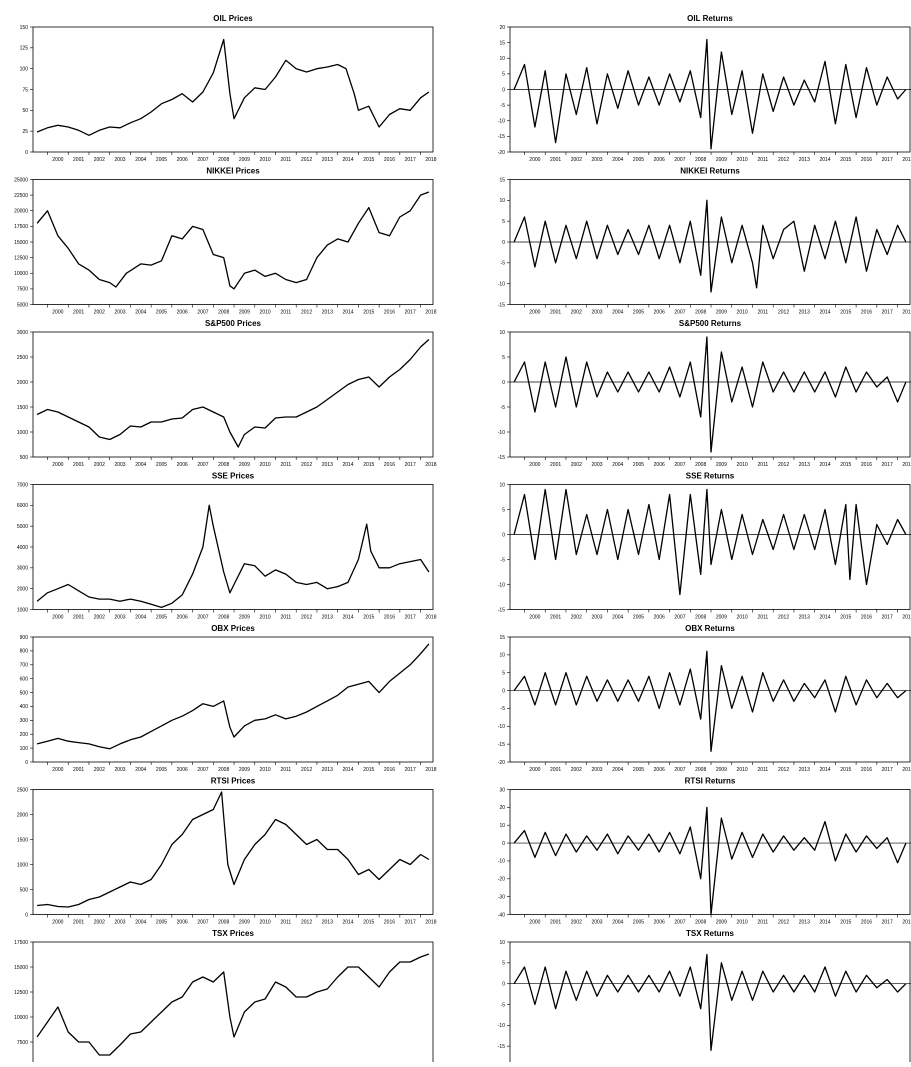  Describe the element at coordinates (502, 808) in the screenshot. I see `rtsi-returns-ytick-label: 20` at that location.